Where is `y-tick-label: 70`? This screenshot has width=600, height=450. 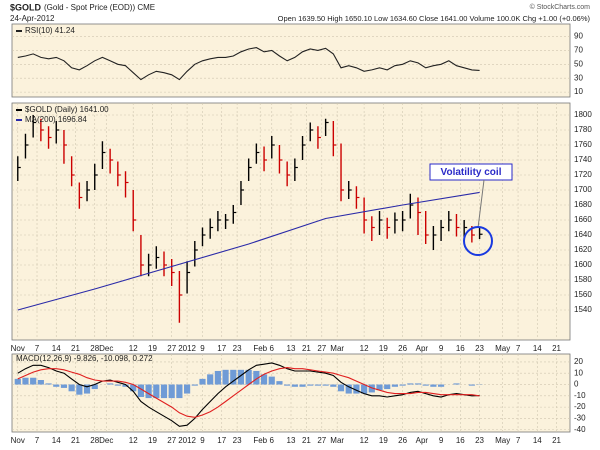
y-tick-label: 70 is located at coordinates (578, 50).